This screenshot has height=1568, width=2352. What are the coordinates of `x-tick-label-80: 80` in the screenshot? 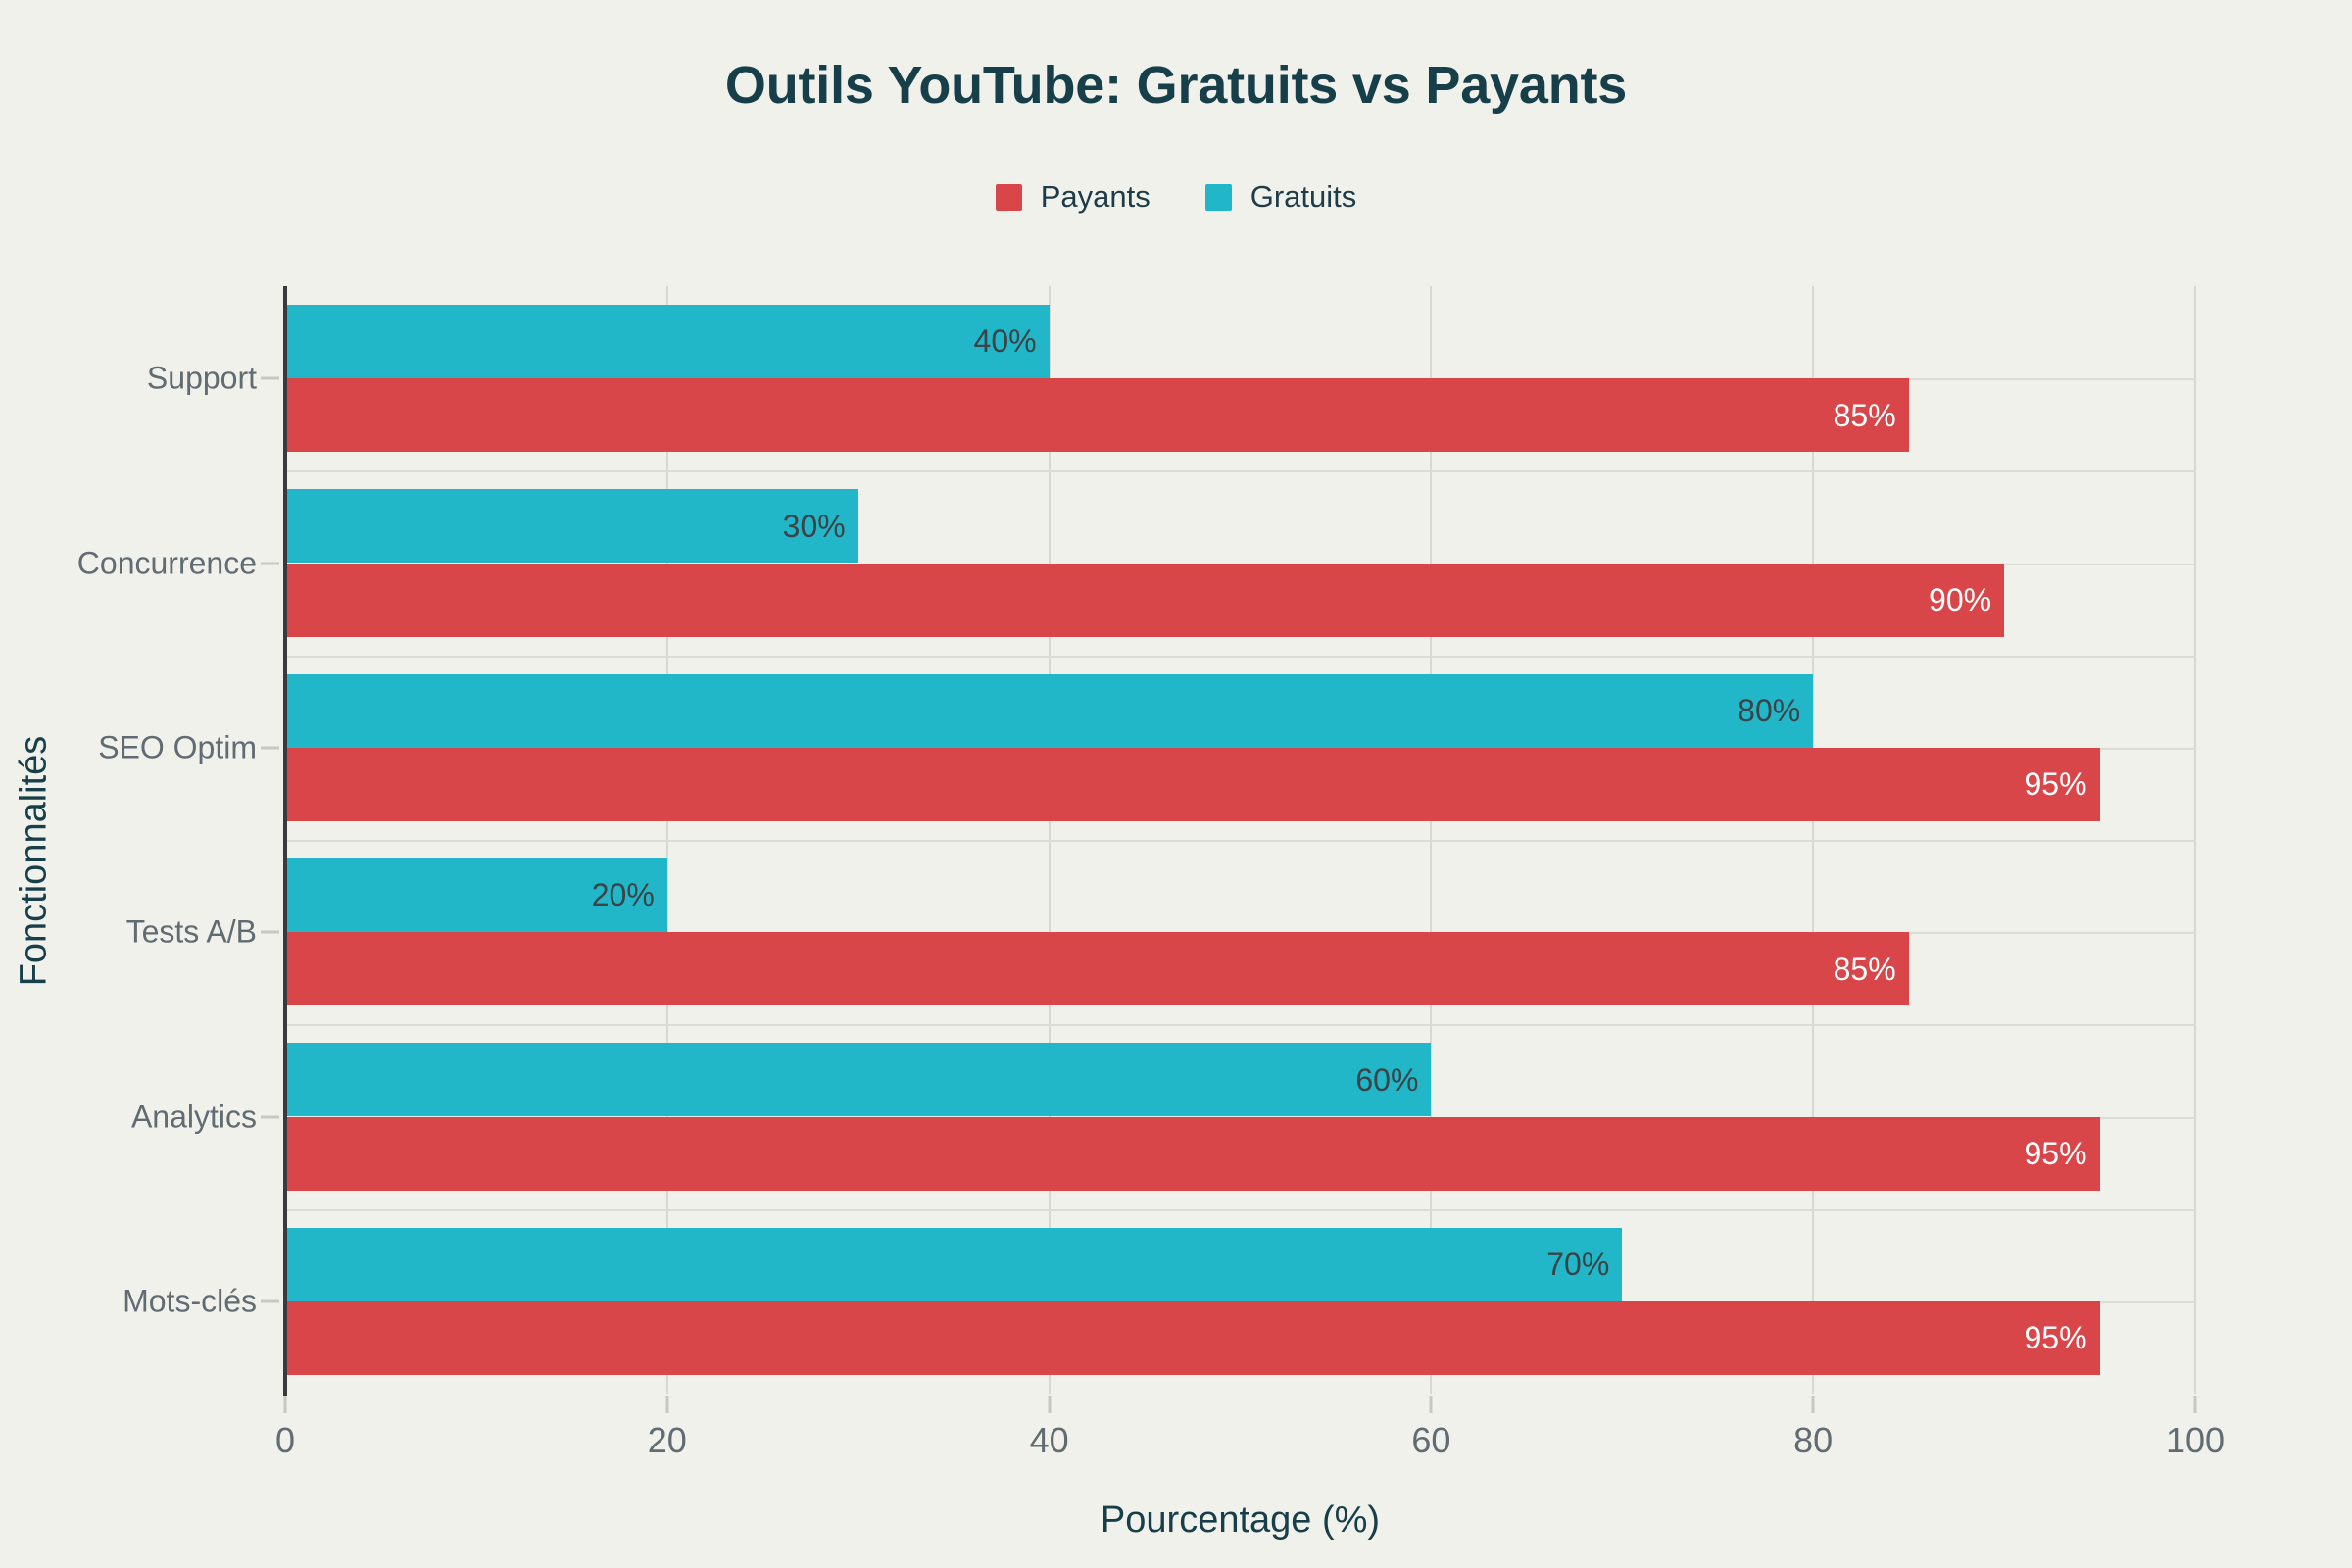 It's located at (1813, 1440).